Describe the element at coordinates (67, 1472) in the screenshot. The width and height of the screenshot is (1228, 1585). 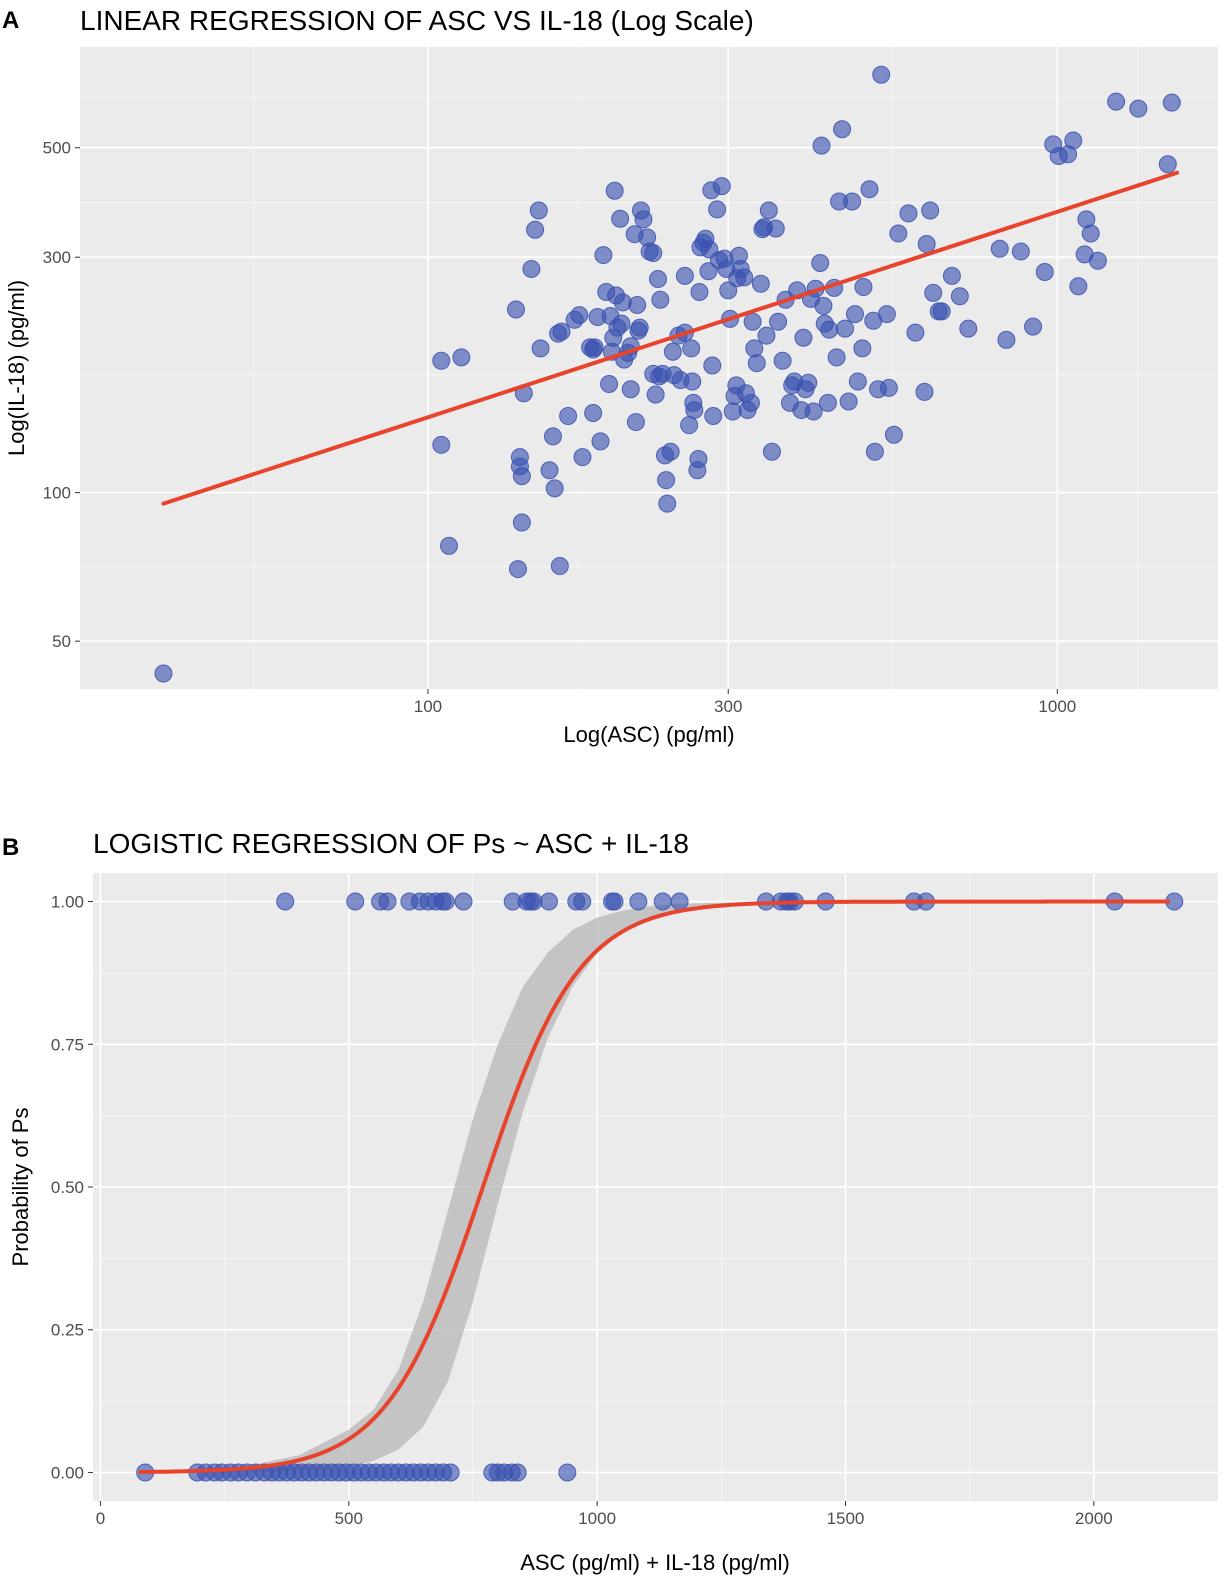
I see `panel-b-y-tick-label: 0.00` at that location.